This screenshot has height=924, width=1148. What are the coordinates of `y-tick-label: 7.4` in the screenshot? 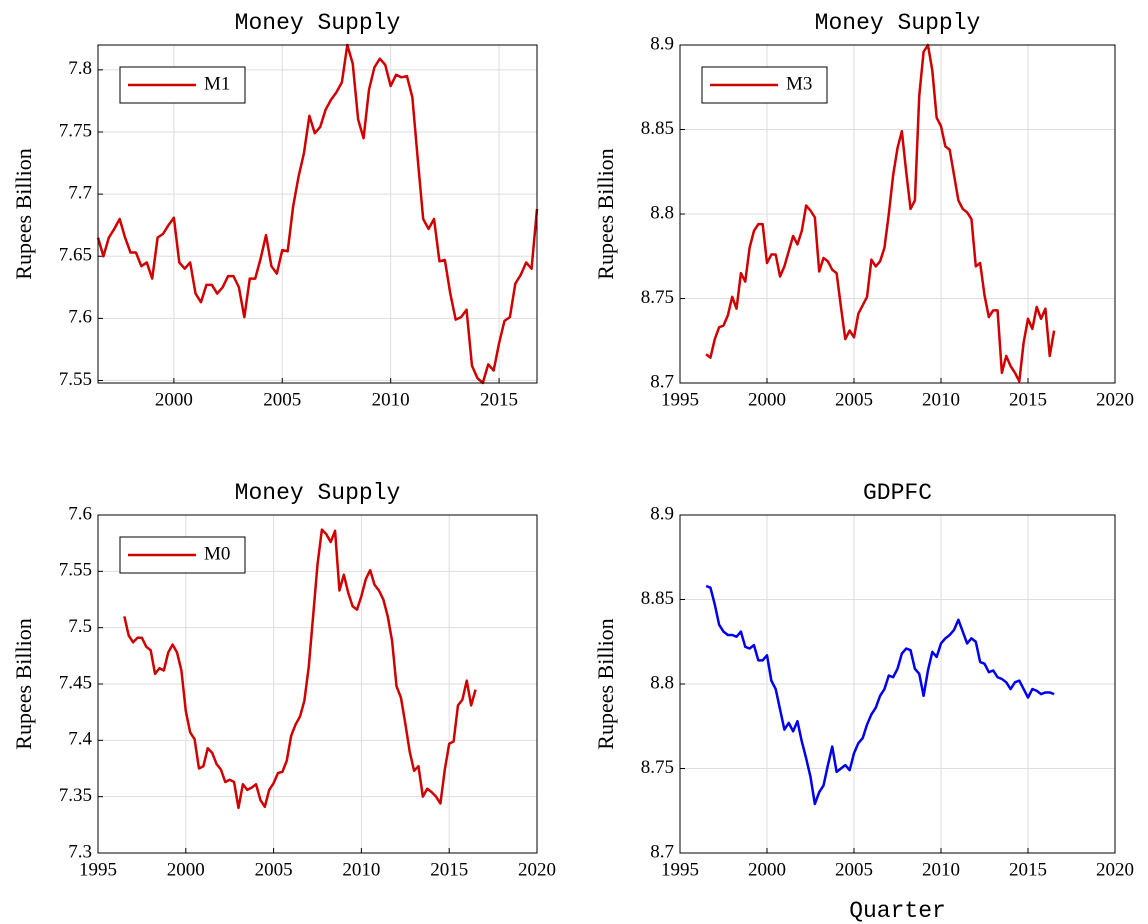 It's located at (80, 739).